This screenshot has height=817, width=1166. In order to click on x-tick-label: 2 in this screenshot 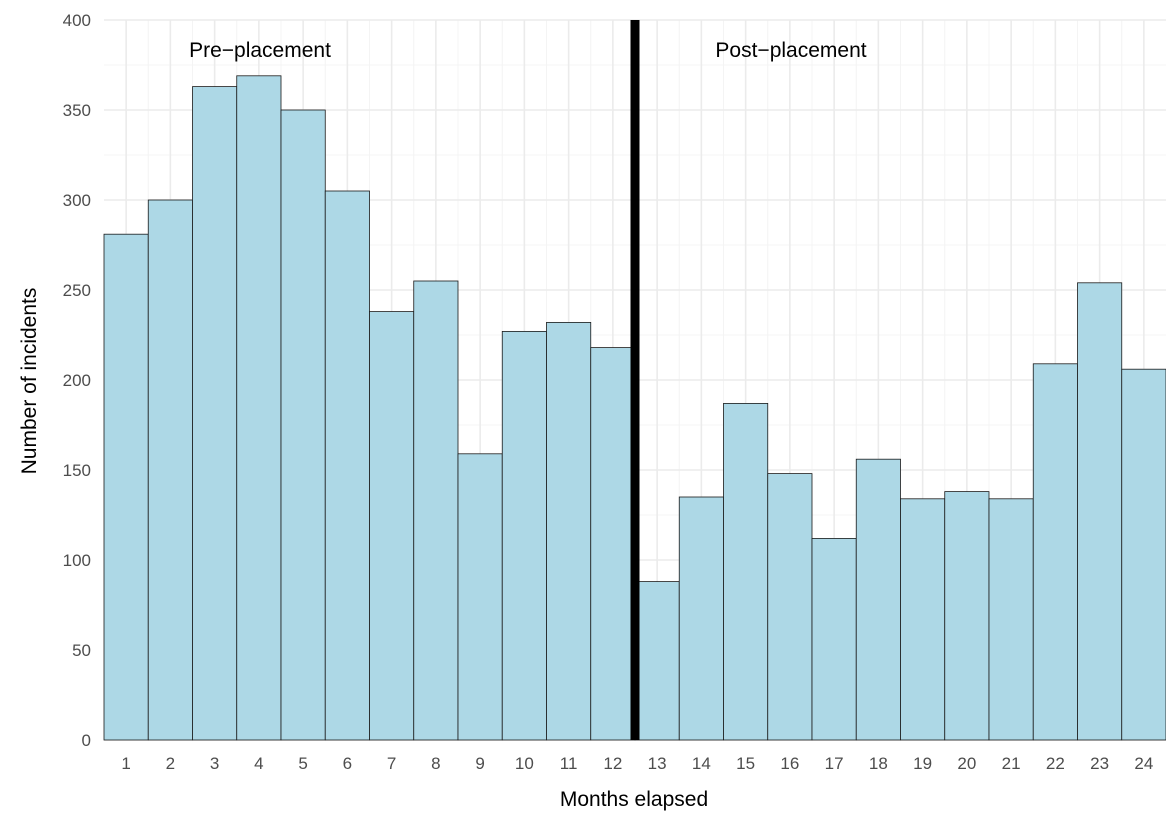, I will do `click(170, 763)`.